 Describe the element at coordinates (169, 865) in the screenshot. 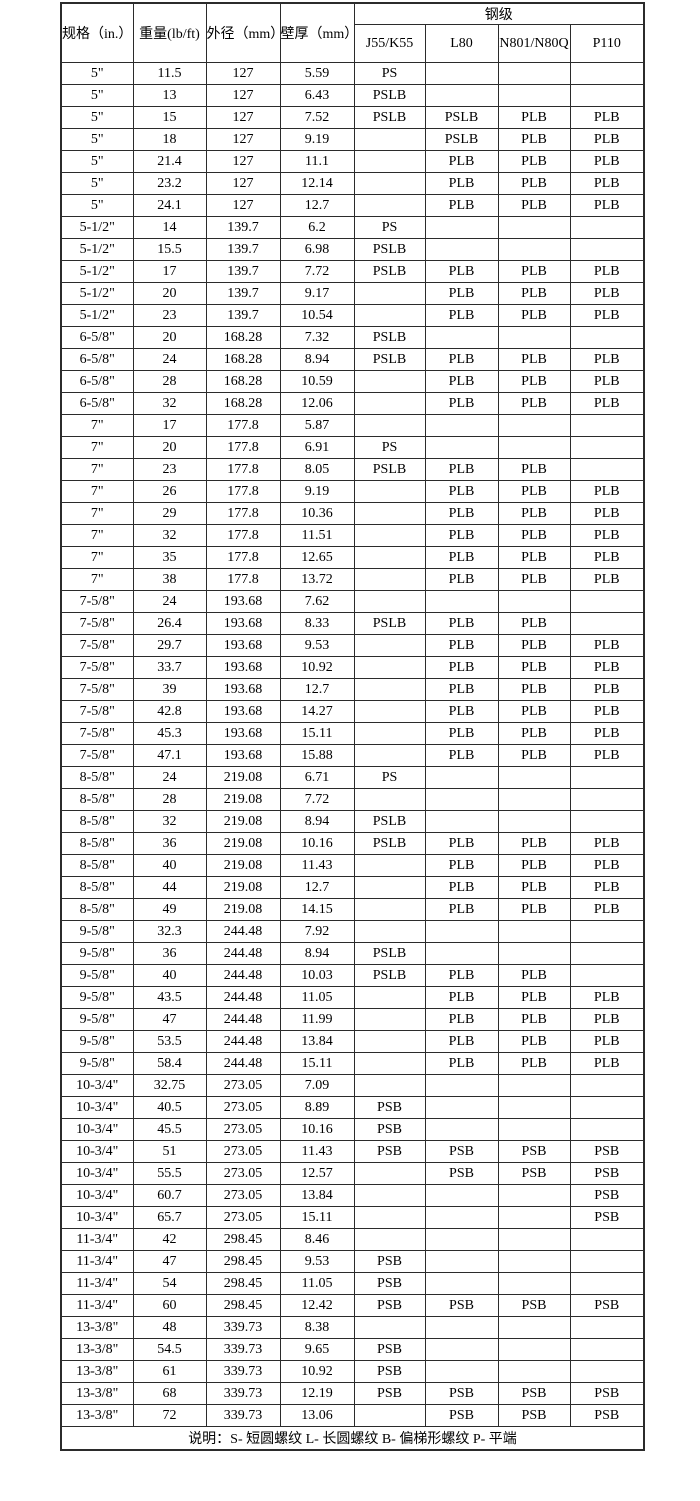

I see `cell-weight: 40` at that location.